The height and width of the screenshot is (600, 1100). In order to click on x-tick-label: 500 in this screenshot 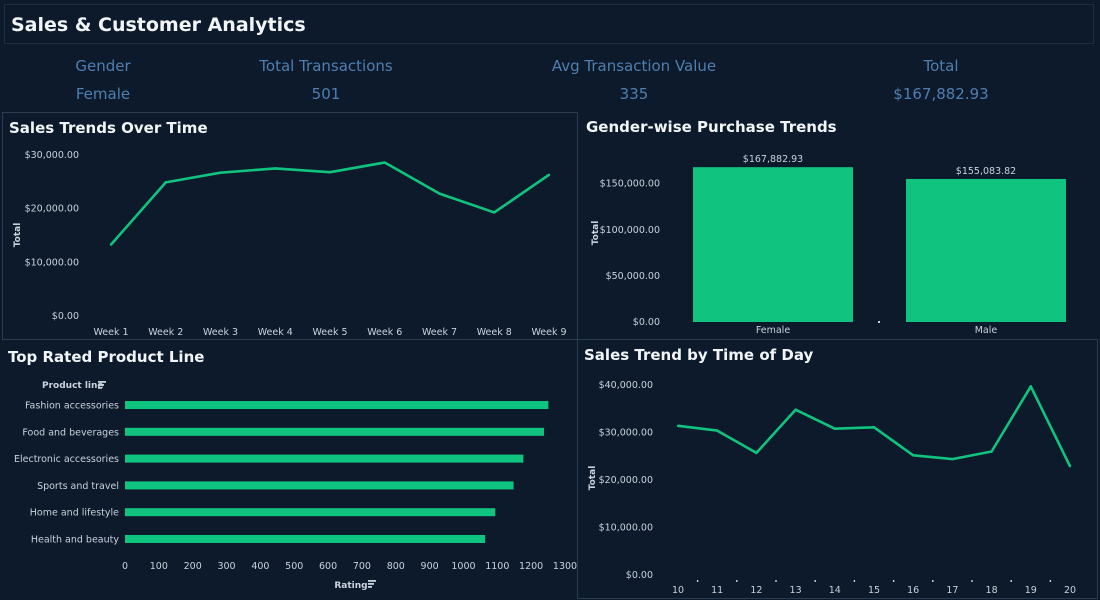, I will do `click(294, 566)`.